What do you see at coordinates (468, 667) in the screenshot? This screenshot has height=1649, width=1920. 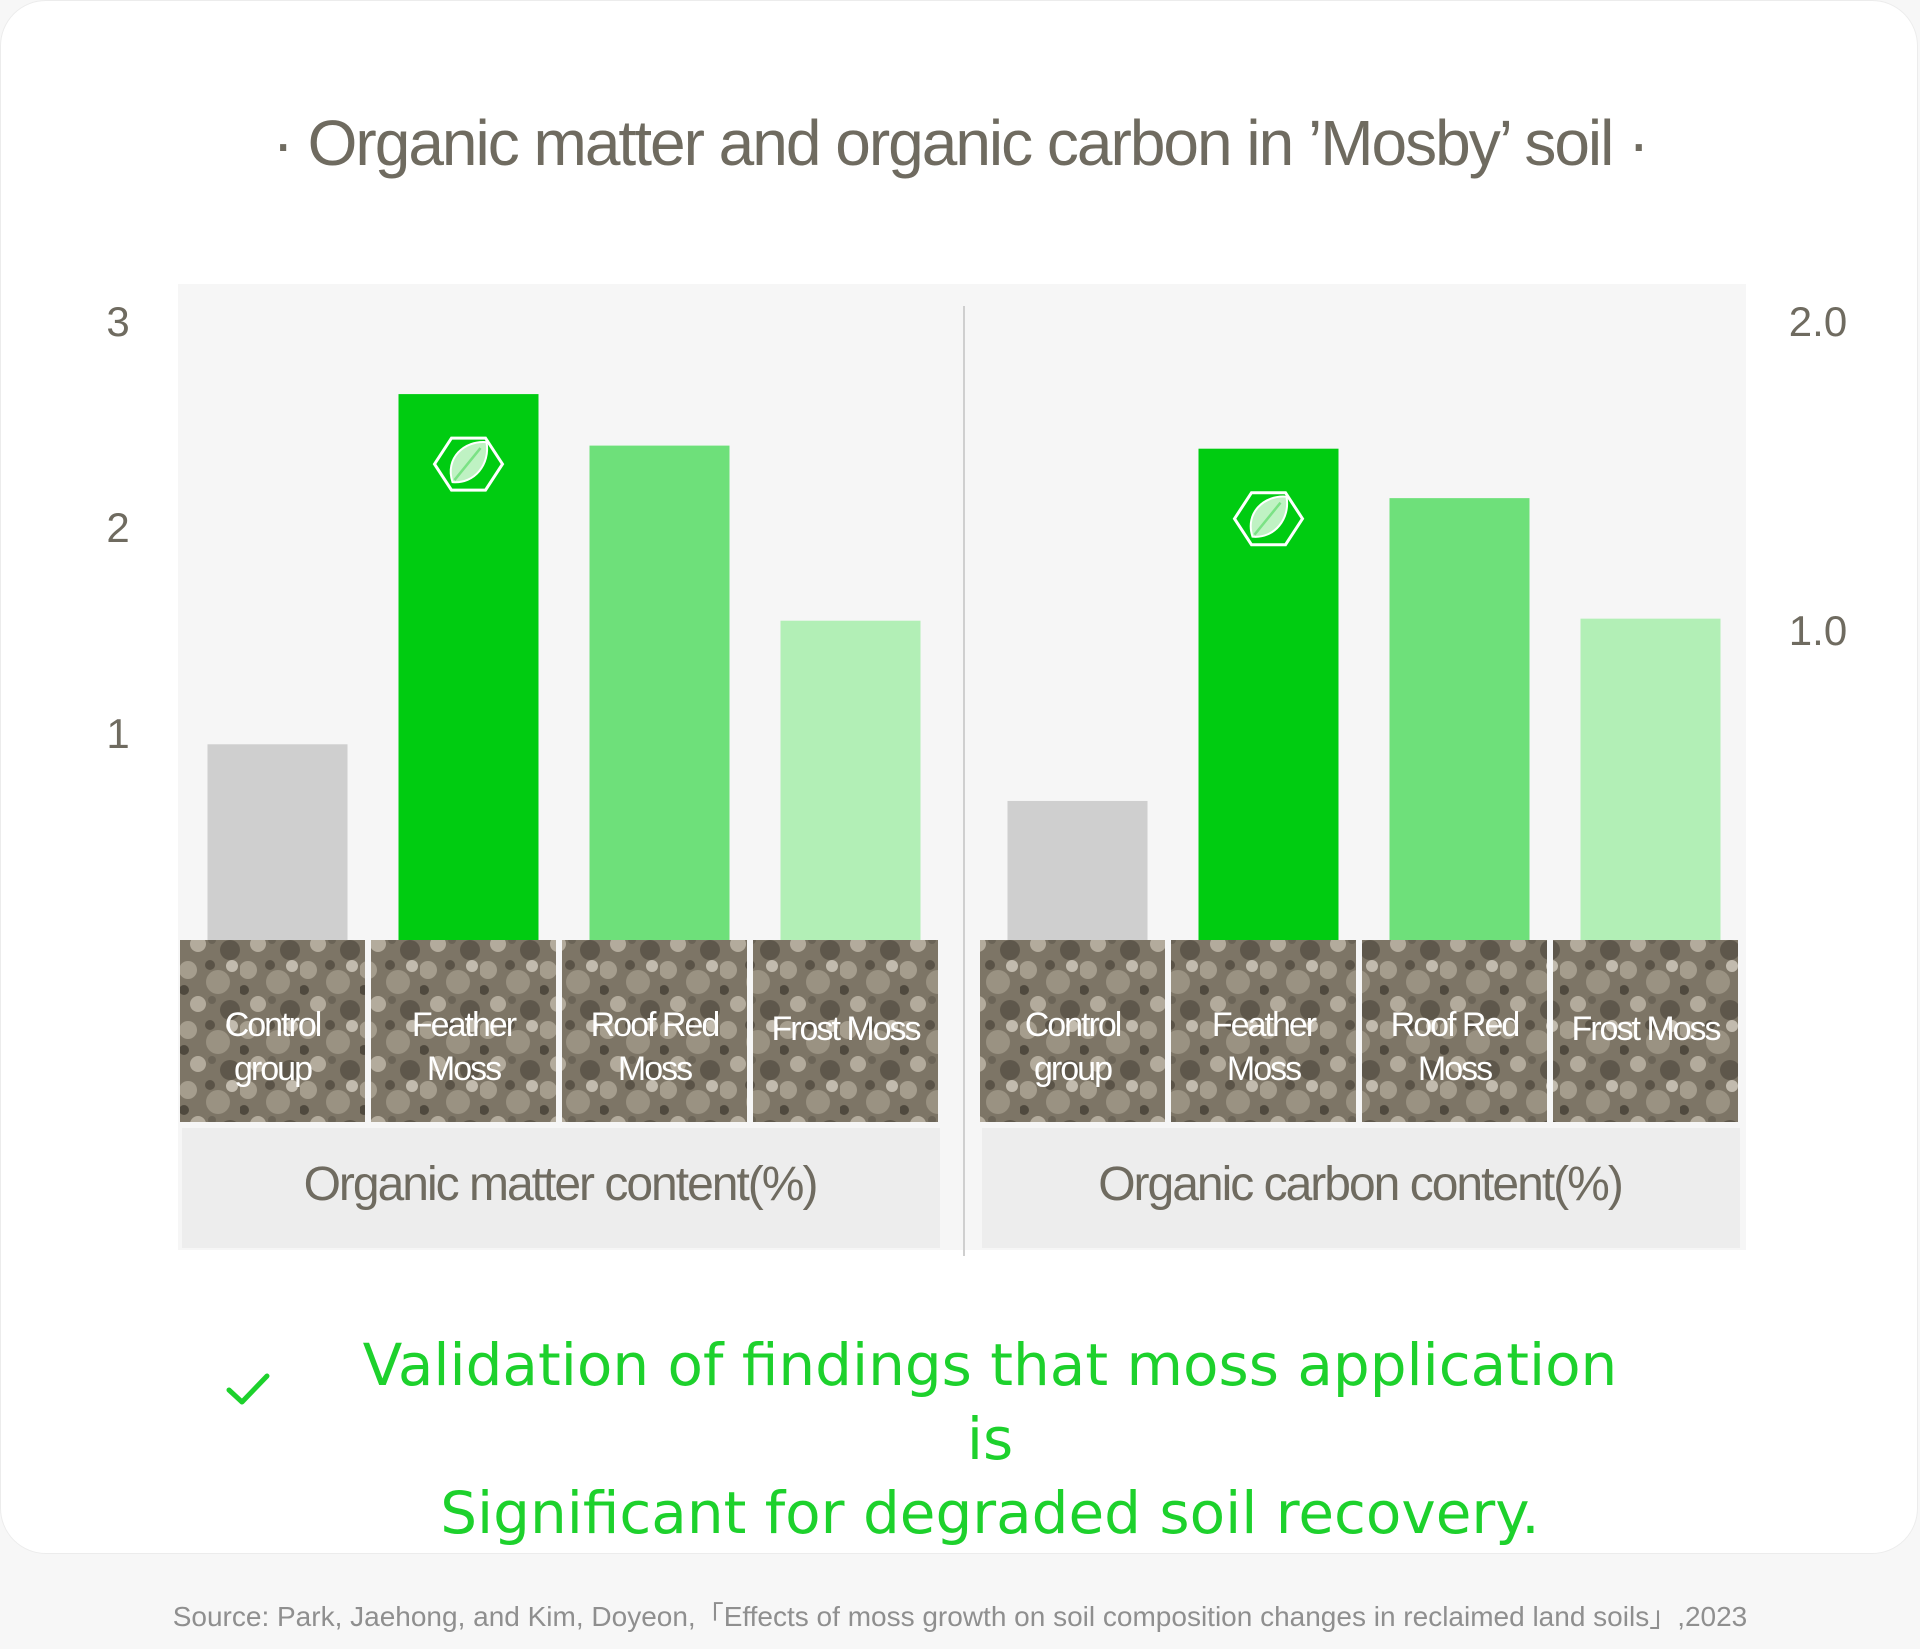 I see `bar-feather-moss` at bounding box center [468, 667].